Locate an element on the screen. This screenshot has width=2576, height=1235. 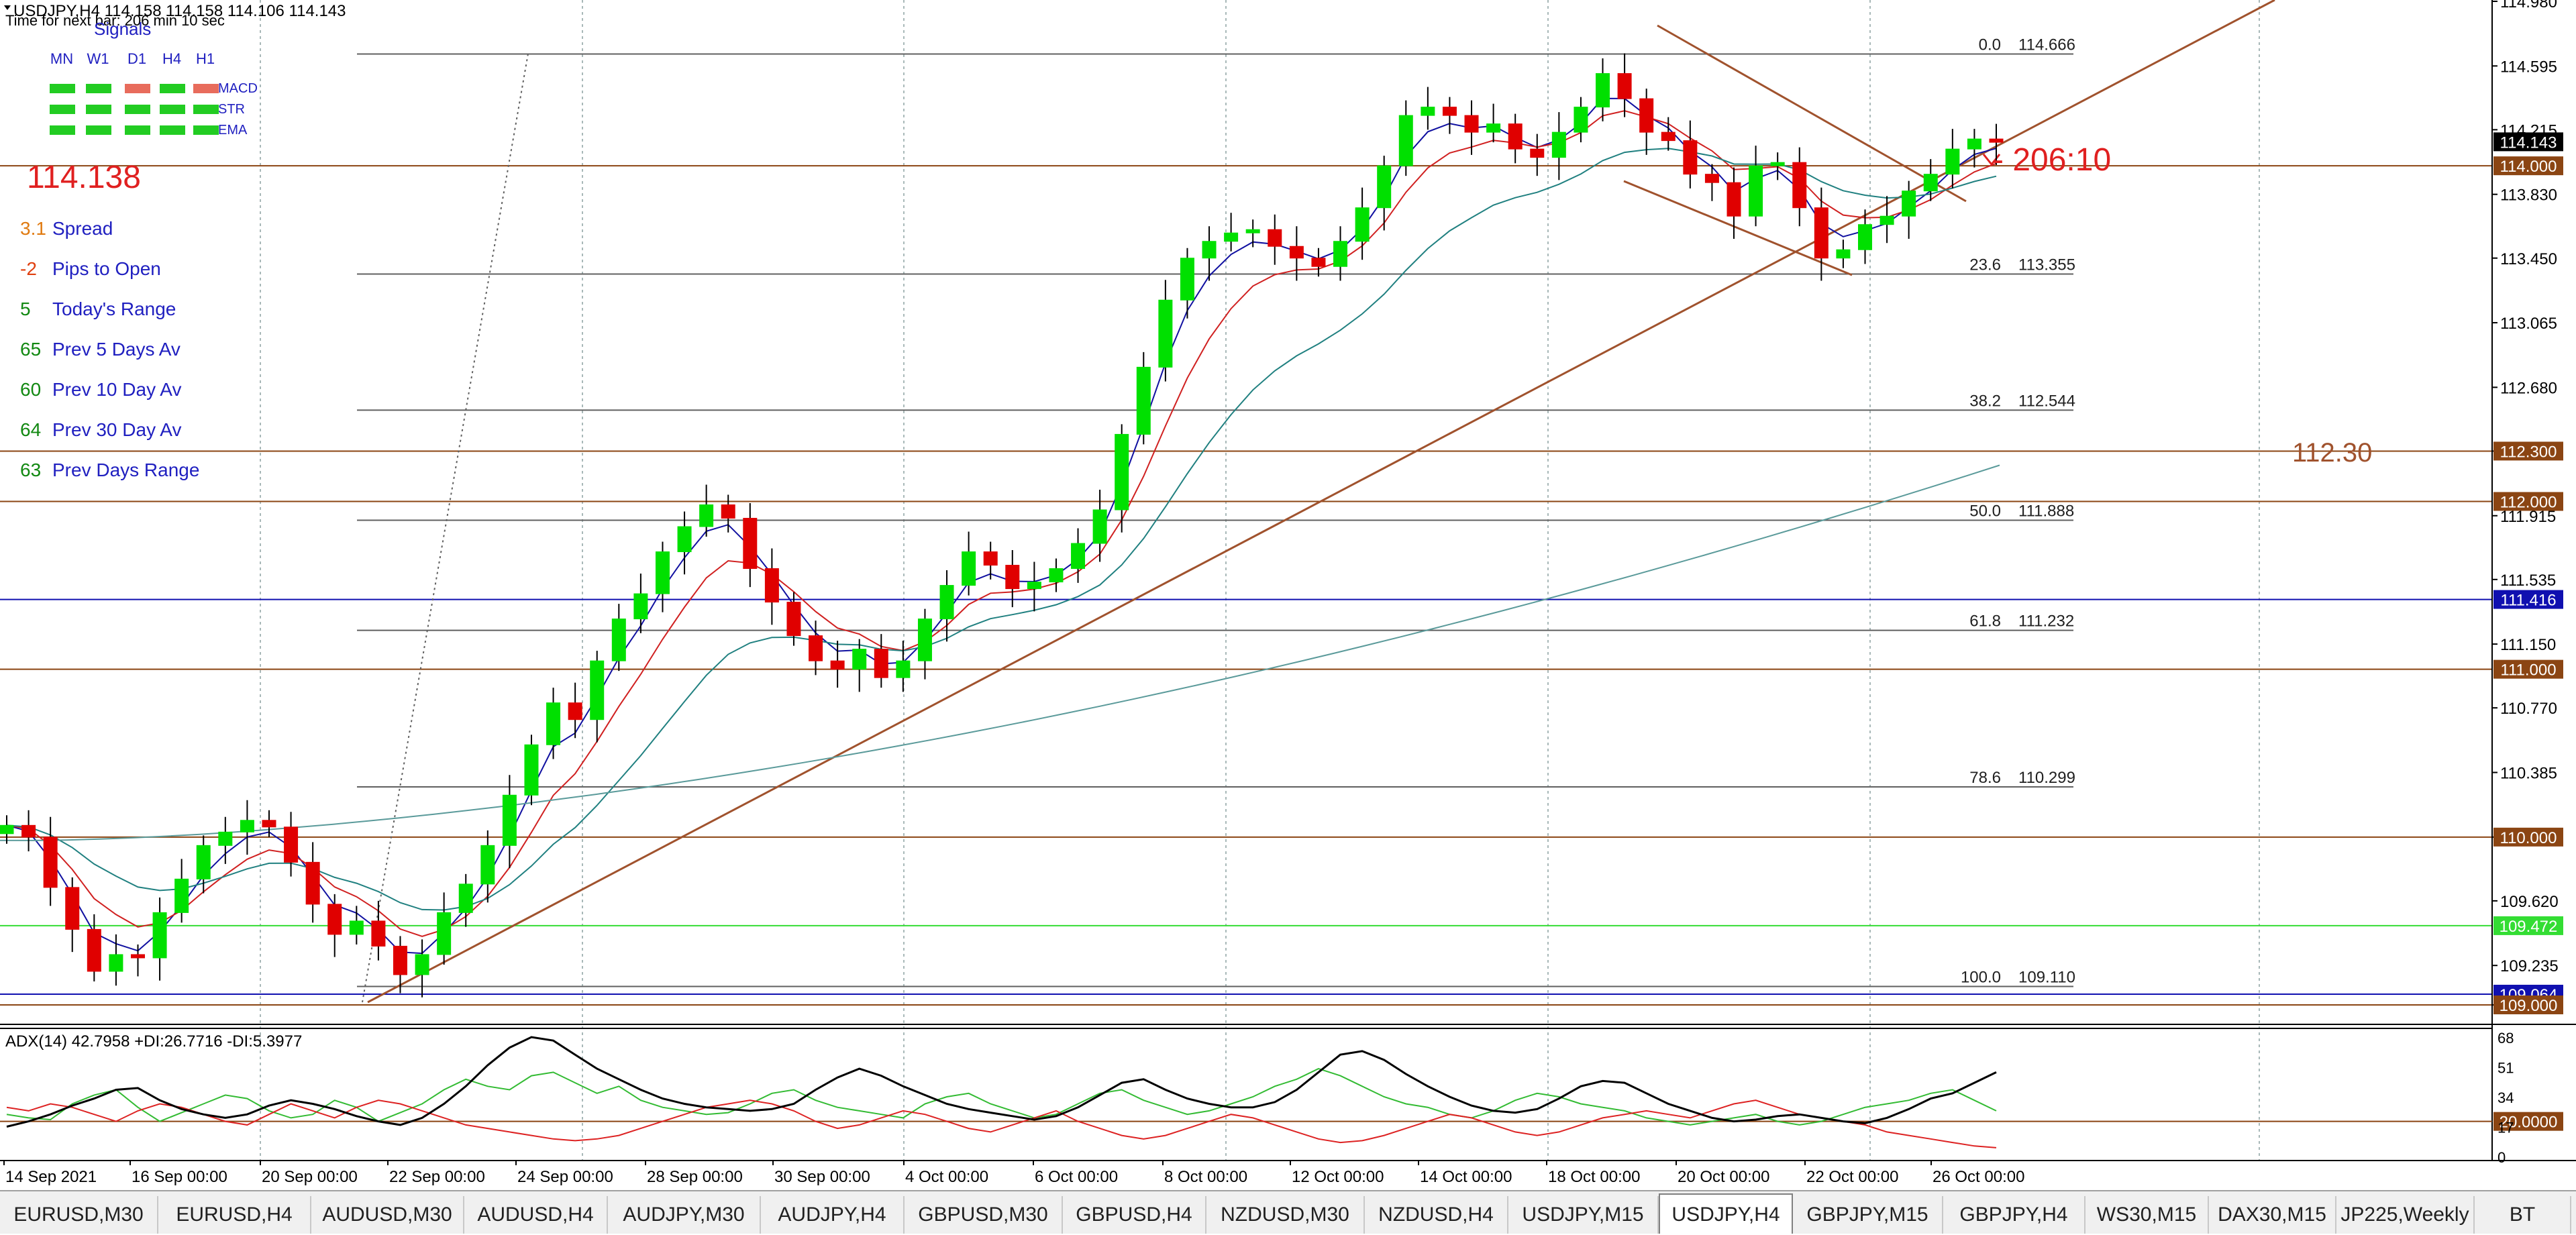
chart-tab-jp225-weekly: JP225,Weekly is located at coordinates (2405, 1215).